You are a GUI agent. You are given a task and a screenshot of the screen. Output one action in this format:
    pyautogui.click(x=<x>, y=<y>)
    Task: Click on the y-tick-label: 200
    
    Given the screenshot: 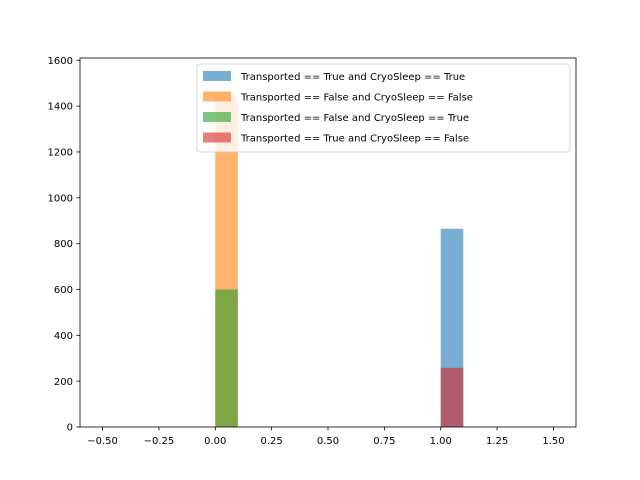 What is the action you would take?
    pyautogui.click(x=63, y=382)
    